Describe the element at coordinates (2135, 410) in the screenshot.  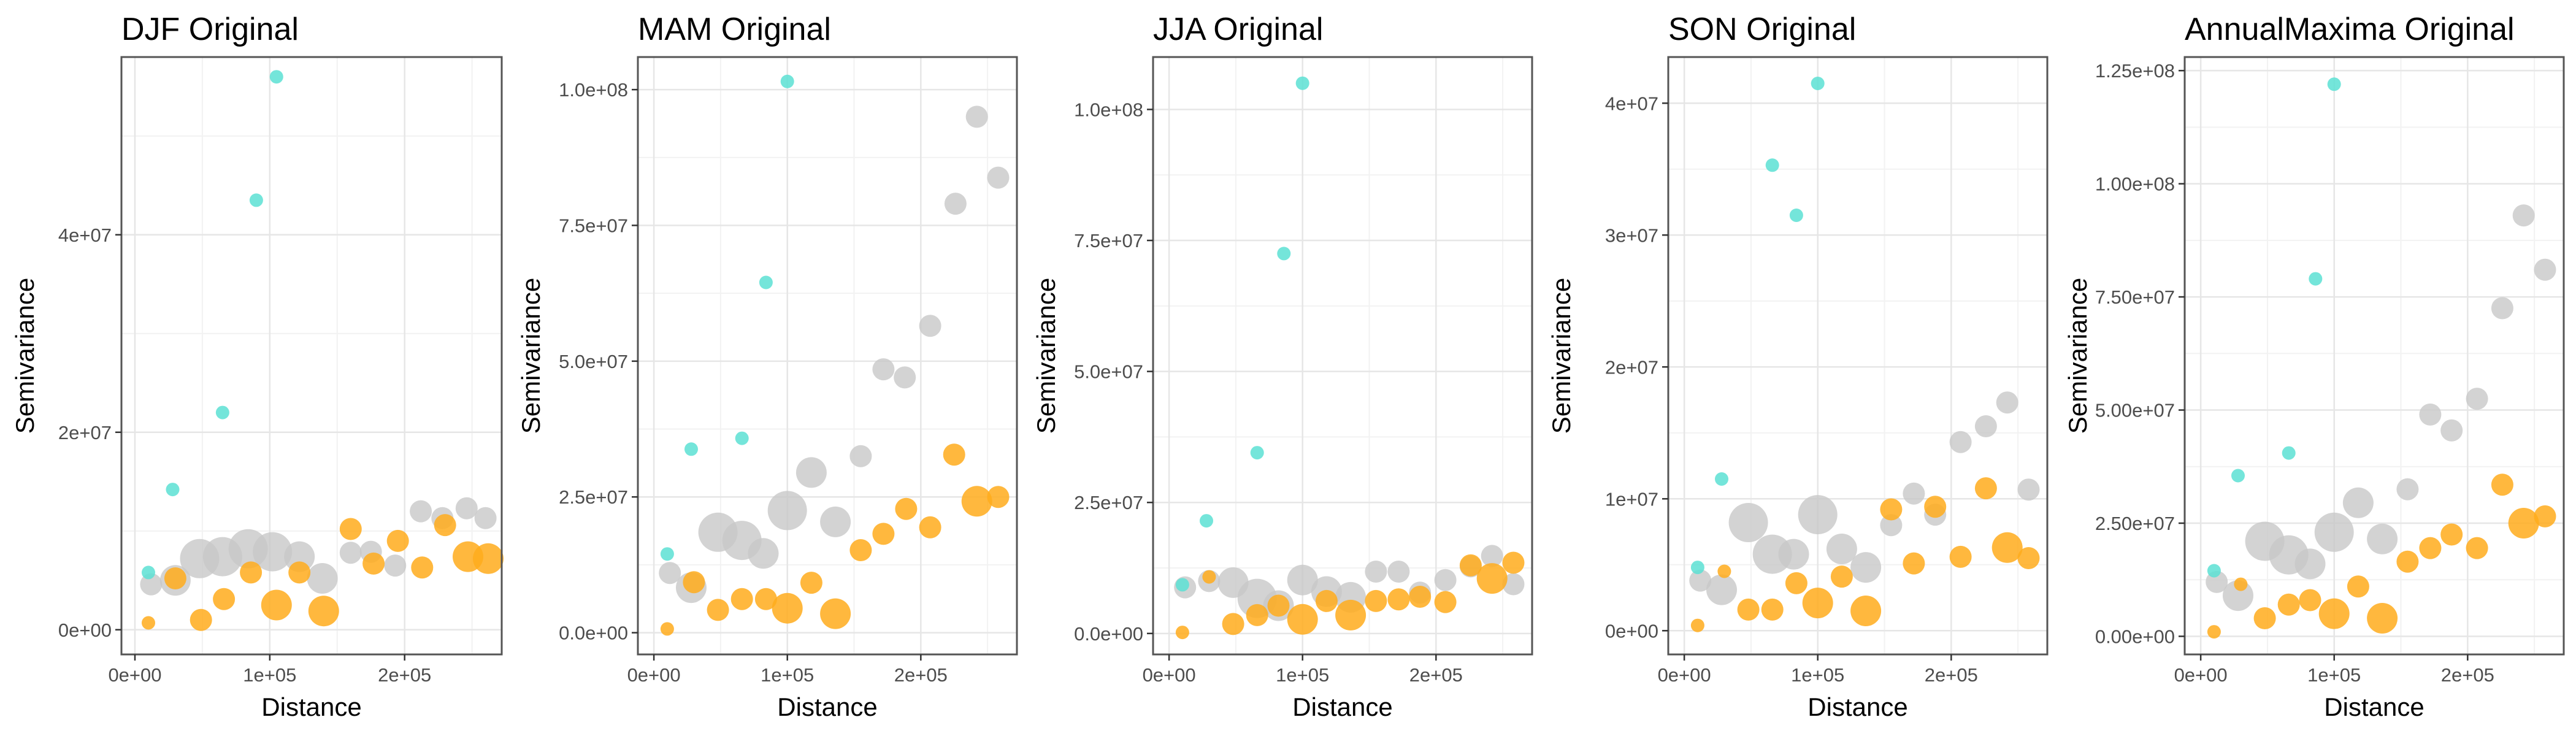
I see `y-tick-label: 5.00e+07` at that location.